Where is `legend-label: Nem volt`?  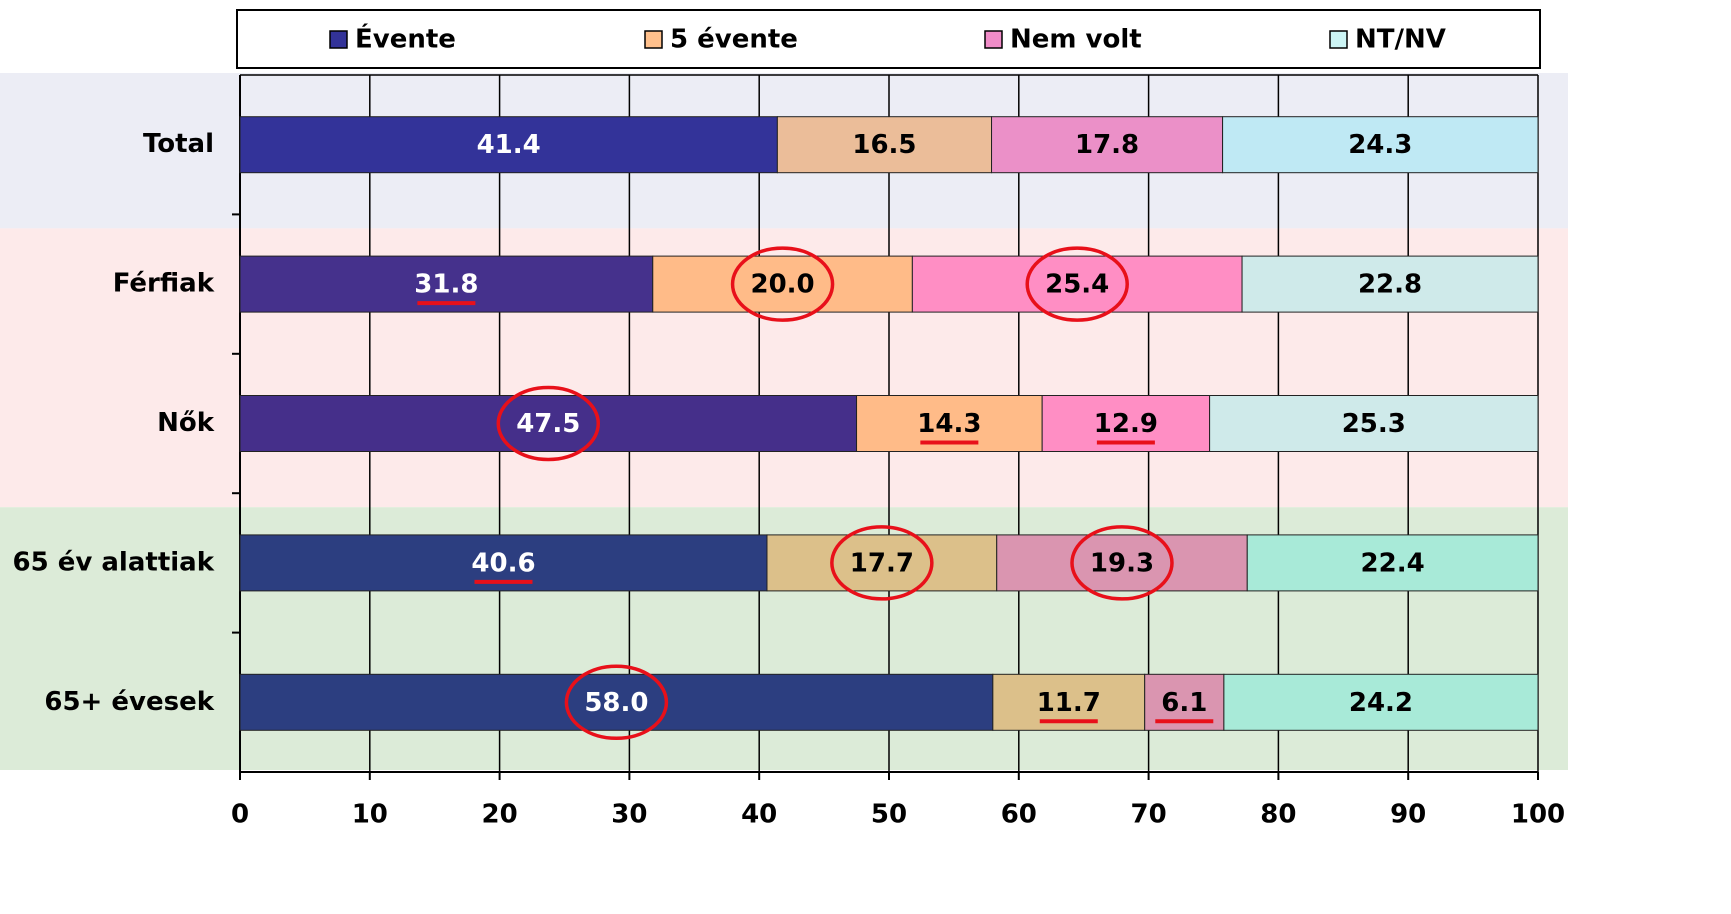
legend-label: Nem volt is located at coordinates (1076, 40).